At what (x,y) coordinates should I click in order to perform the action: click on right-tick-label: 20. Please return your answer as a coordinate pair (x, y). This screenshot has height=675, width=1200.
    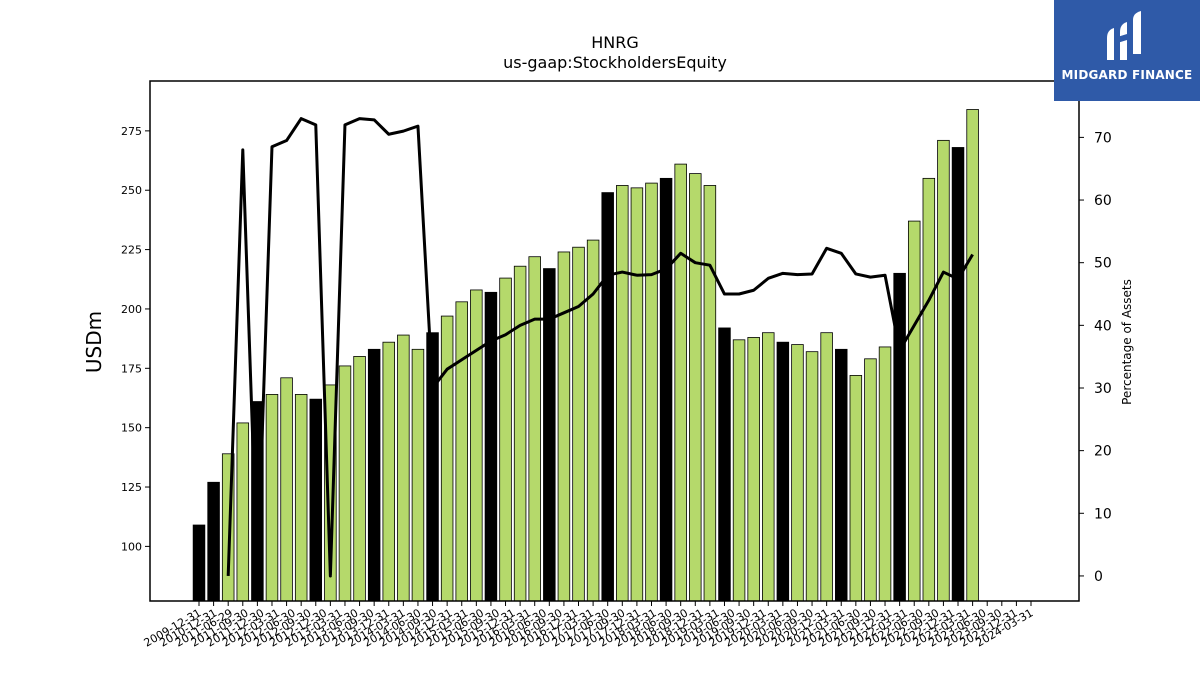
    Looking at the image, I should click on (1103, 452).